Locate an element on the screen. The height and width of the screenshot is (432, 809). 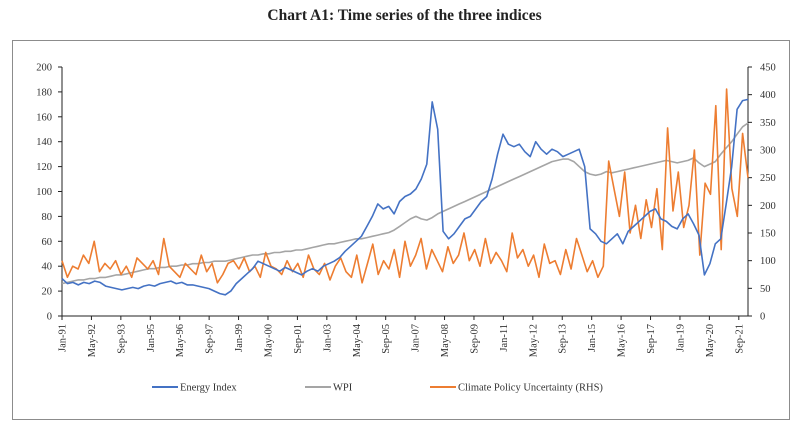
right-axis-tick-label: 350 is located at coordinates (768, 123).